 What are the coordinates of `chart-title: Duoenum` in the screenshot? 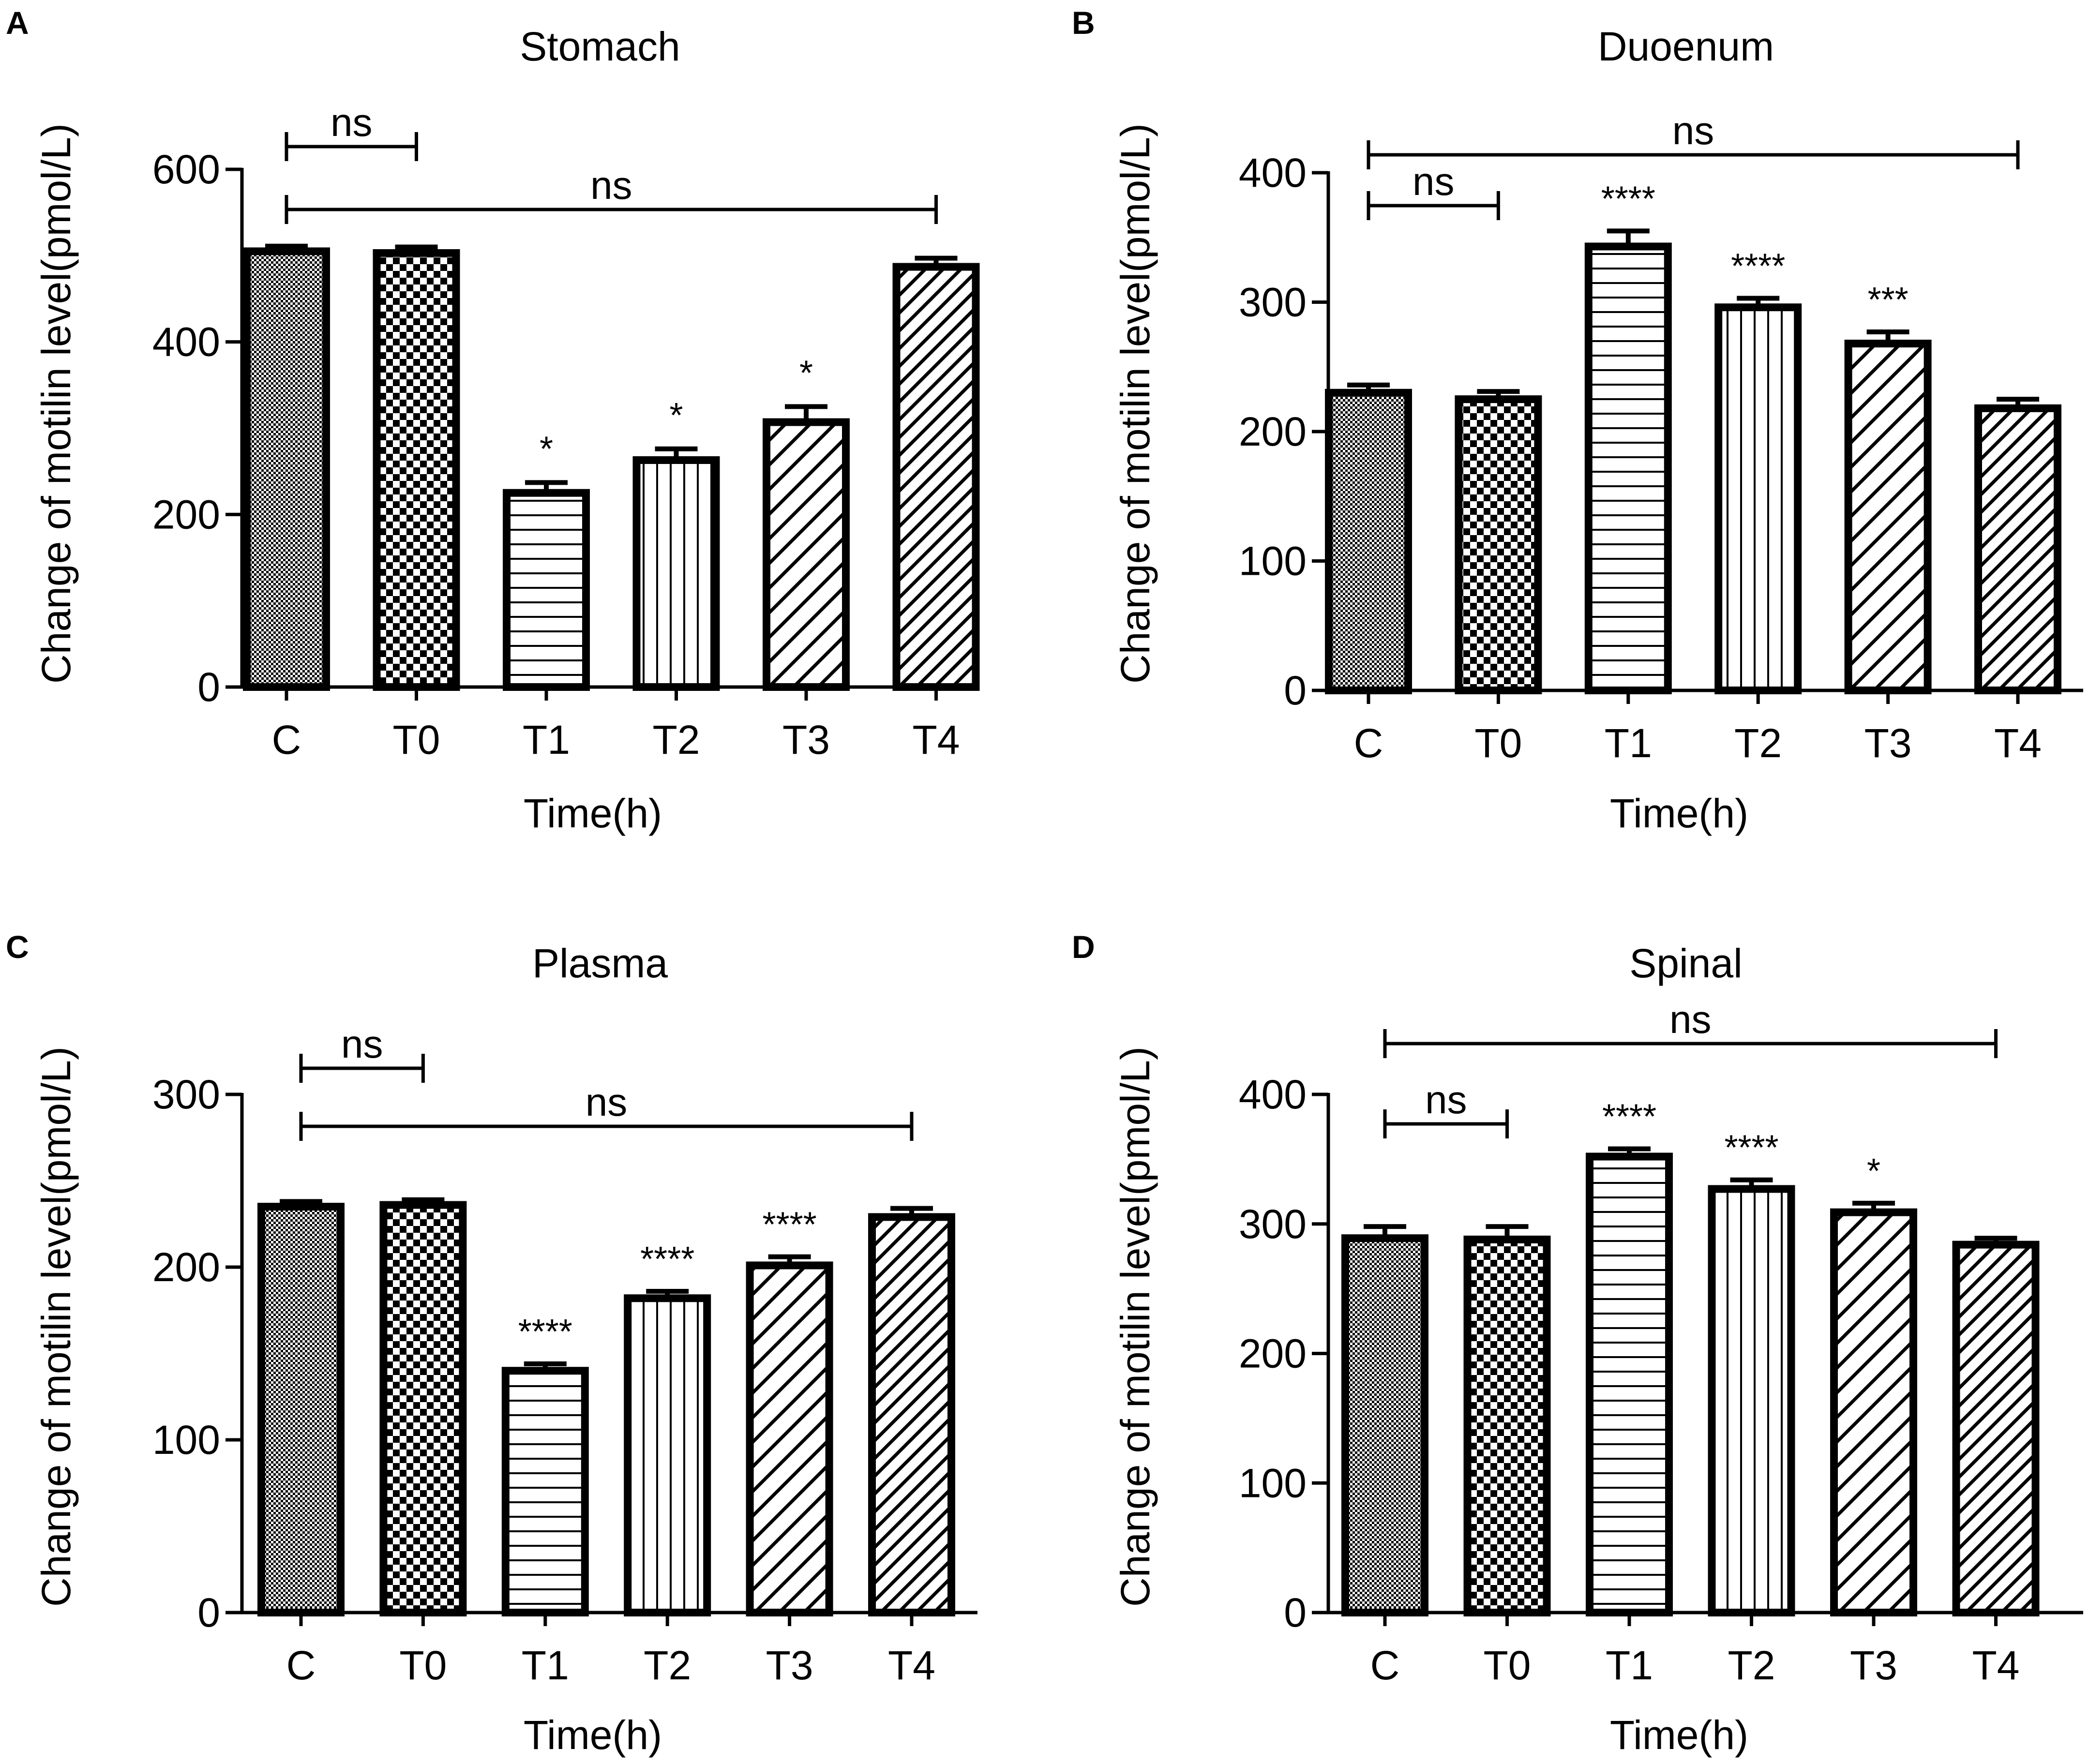 It's located at (1686, 46).